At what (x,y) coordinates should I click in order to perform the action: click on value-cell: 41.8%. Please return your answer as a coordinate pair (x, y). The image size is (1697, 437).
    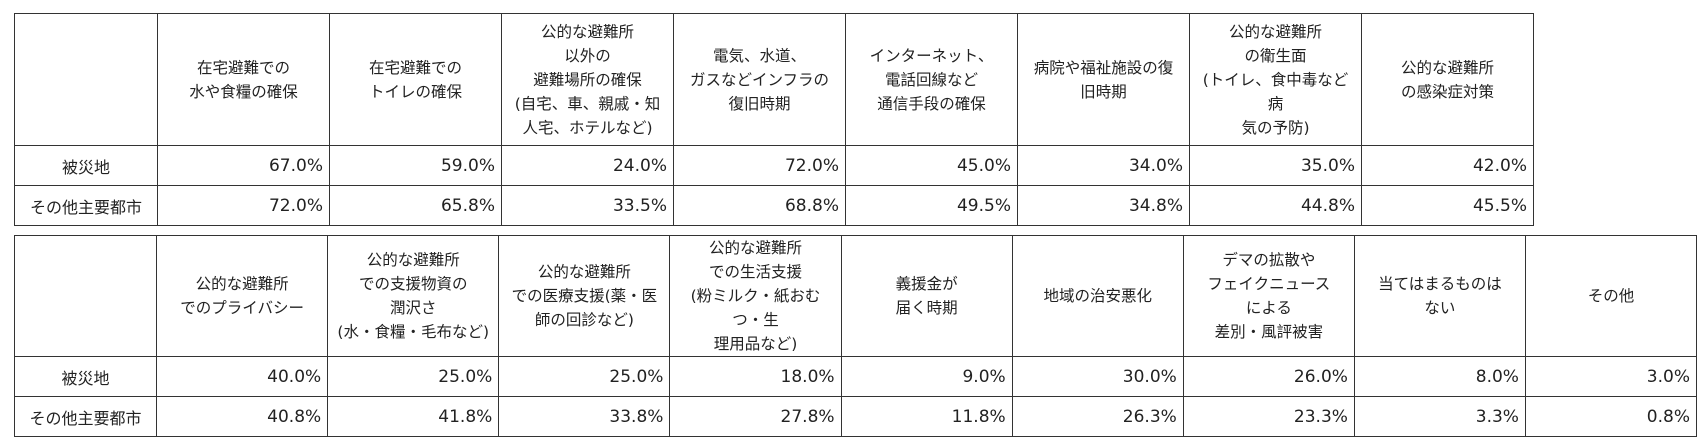
    Looking at the image, I should click on (413, 416).